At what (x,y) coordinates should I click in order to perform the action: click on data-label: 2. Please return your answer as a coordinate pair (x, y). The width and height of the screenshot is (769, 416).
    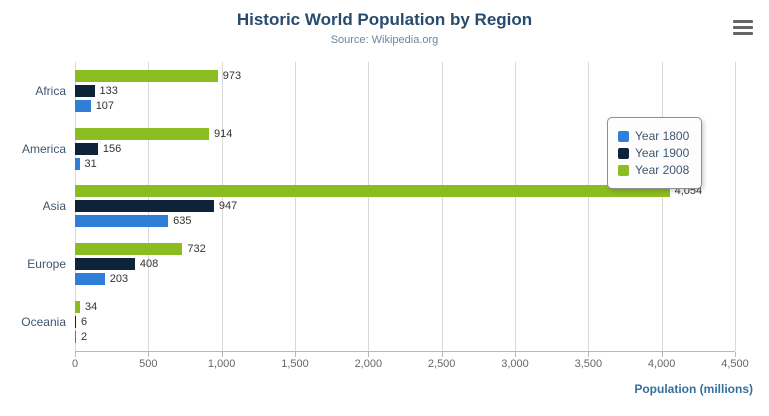
    Looking at the image, I should click on (84, 337).